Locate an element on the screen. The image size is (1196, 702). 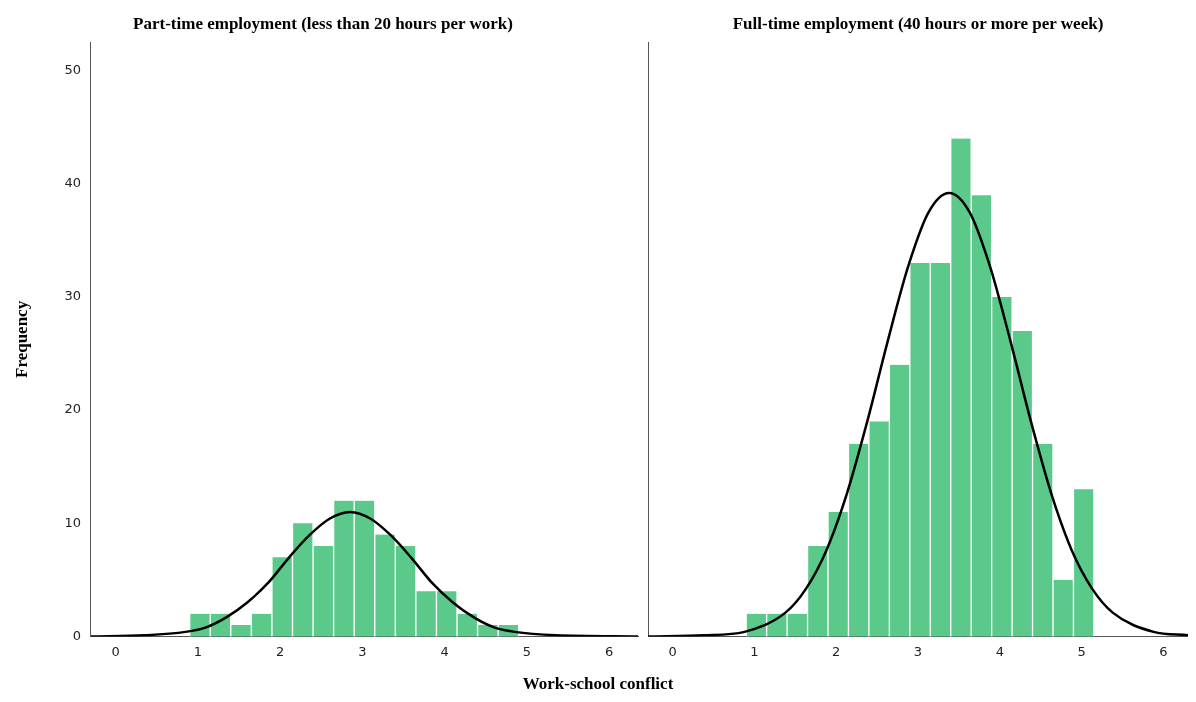
y-tick-label: 10 is located at coordinates (72, 522).